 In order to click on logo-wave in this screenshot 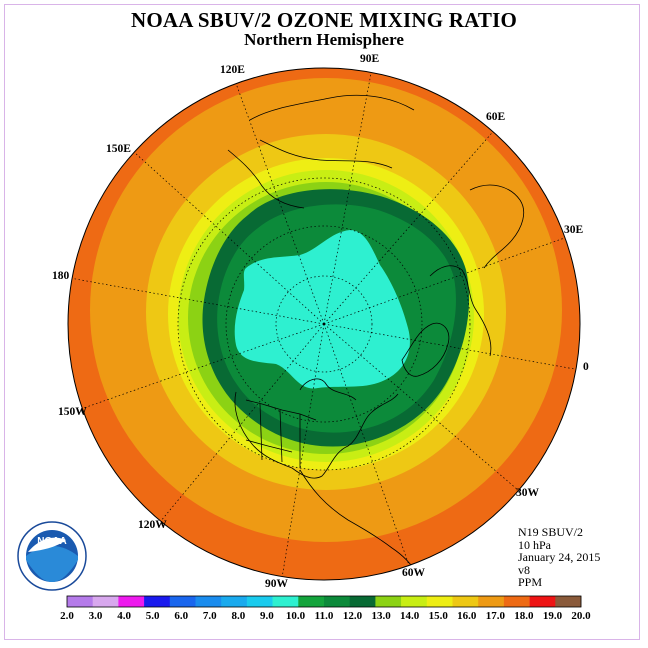, I will do `click(52, 564)`.